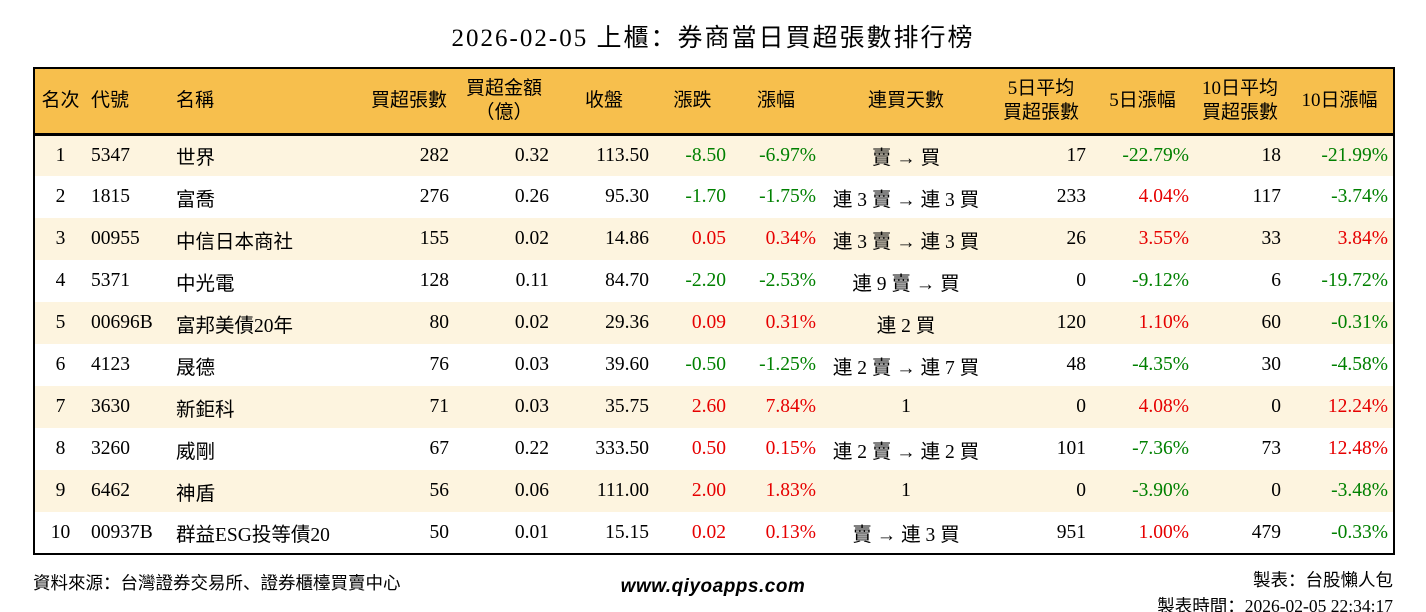 The image size is (1426, 612). I want to click on cell-code: 3630, so click(110, 406).